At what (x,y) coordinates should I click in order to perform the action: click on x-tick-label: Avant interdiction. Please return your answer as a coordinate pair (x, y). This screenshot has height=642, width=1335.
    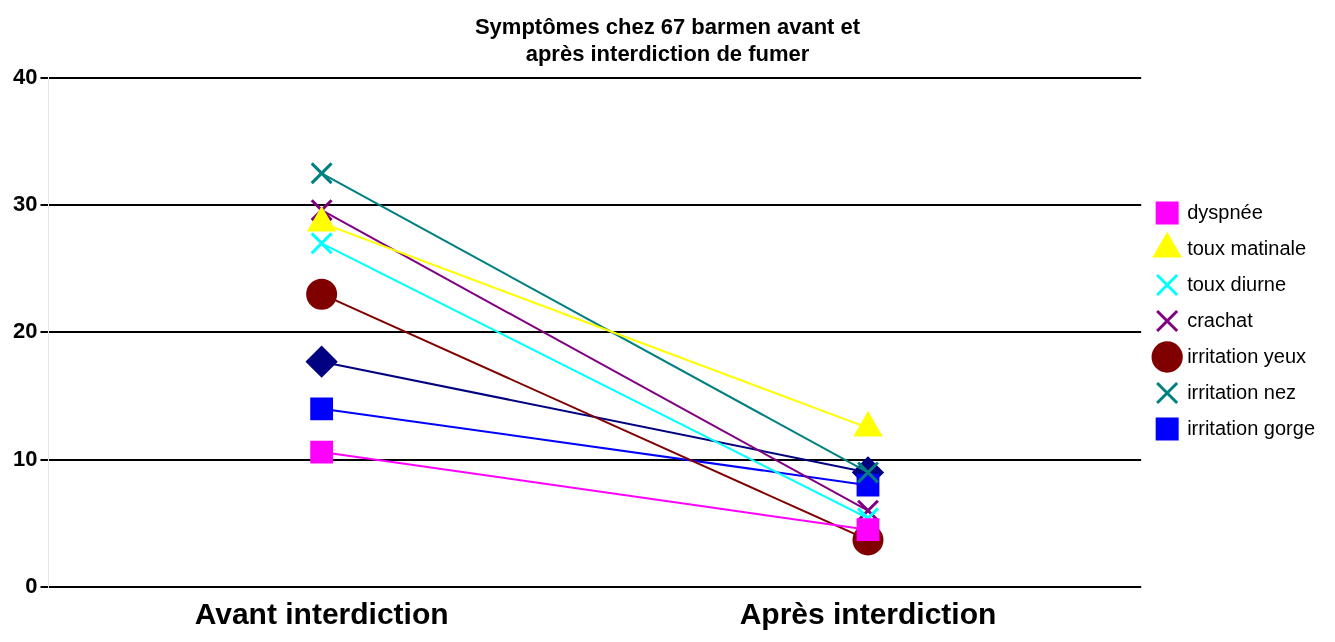
    Looking at the image, I should click on (321, 614).